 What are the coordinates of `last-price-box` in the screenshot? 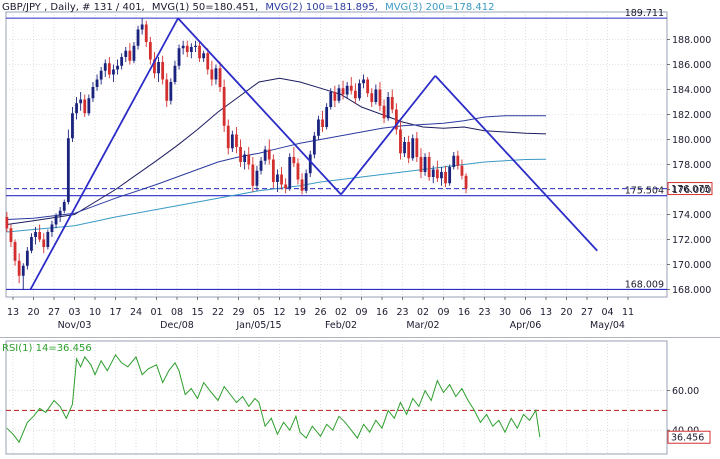 It's located at (690, 189).